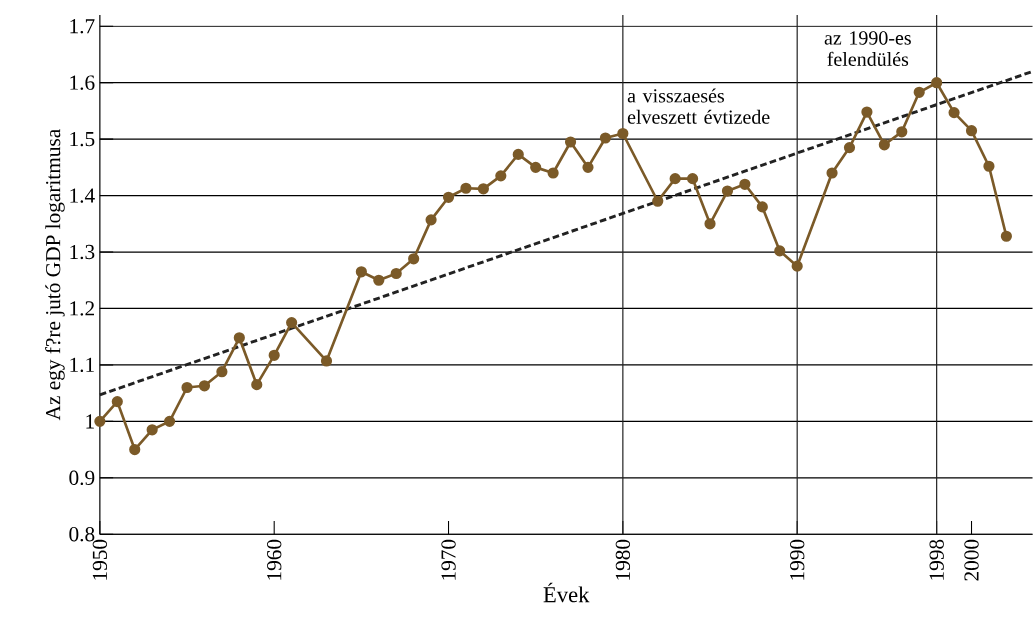 Image resolution: width=1034 pixels, height=620 pixels. I want to click on y-tick-label: 1.1, so click(82, 365).